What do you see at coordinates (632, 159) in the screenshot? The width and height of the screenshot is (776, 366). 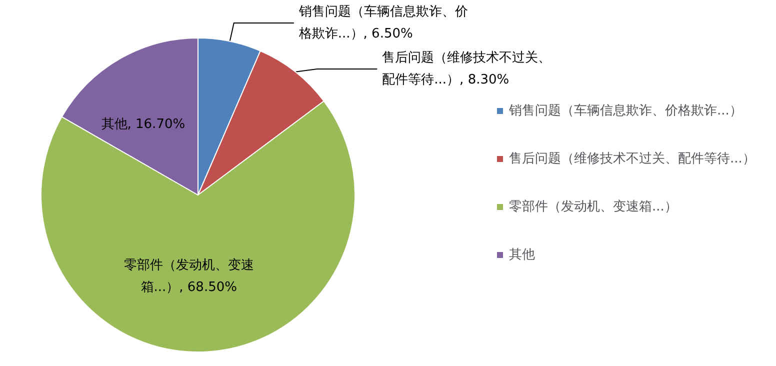 I see `legend-label: 售后问题（维修技术不过关、配件等待...）` at bounding box center [632, 159].